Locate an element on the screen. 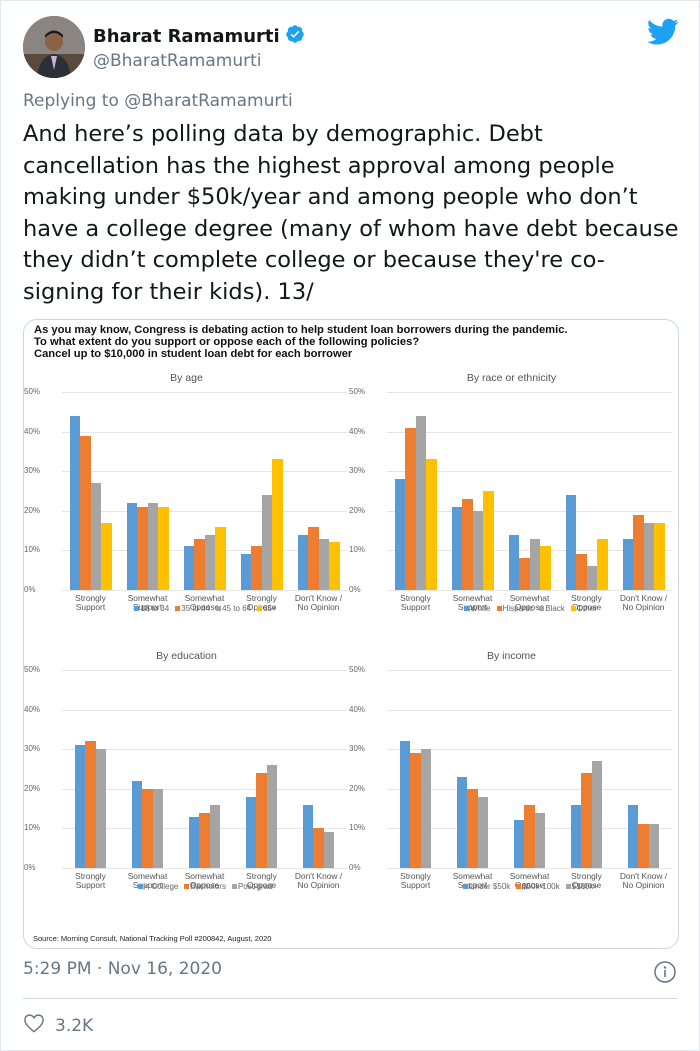  legend-label: 65+ is located at coordinates (270, 608).